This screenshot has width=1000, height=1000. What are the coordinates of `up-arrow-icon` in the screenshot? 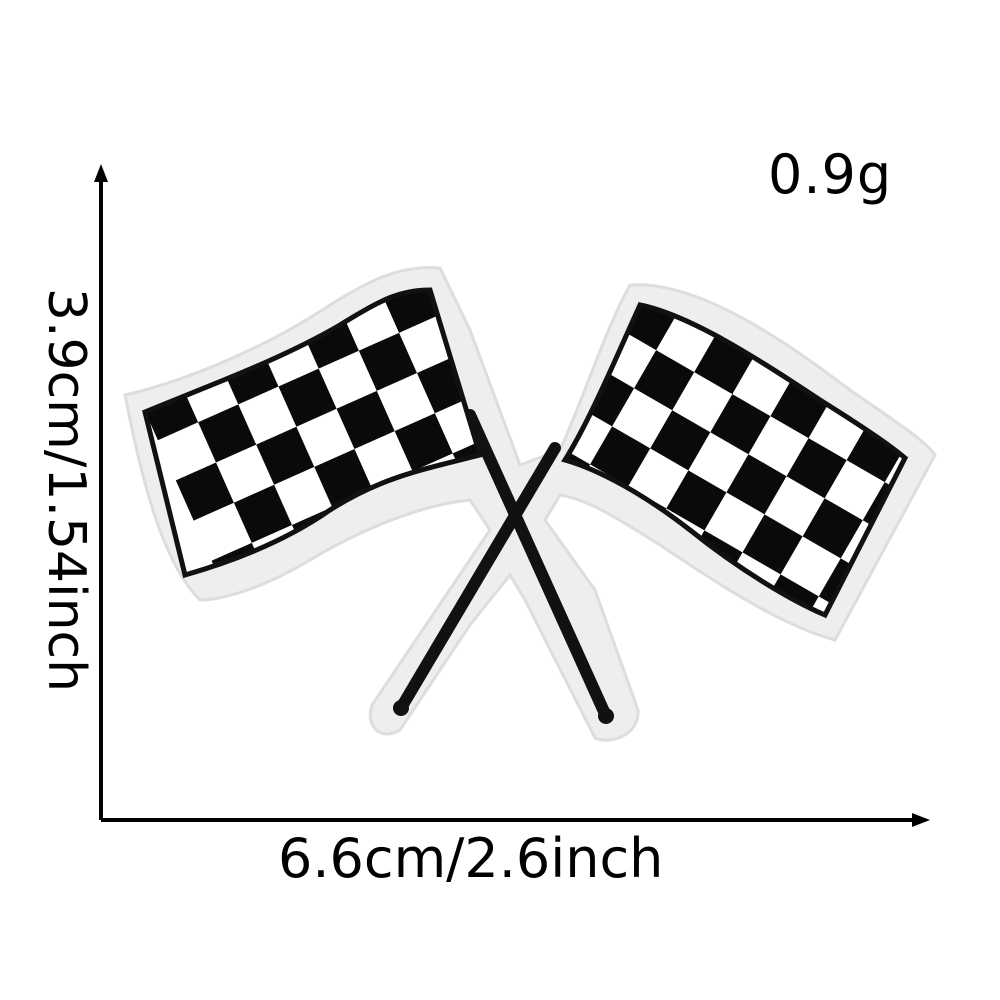 It's located at (101, 173).